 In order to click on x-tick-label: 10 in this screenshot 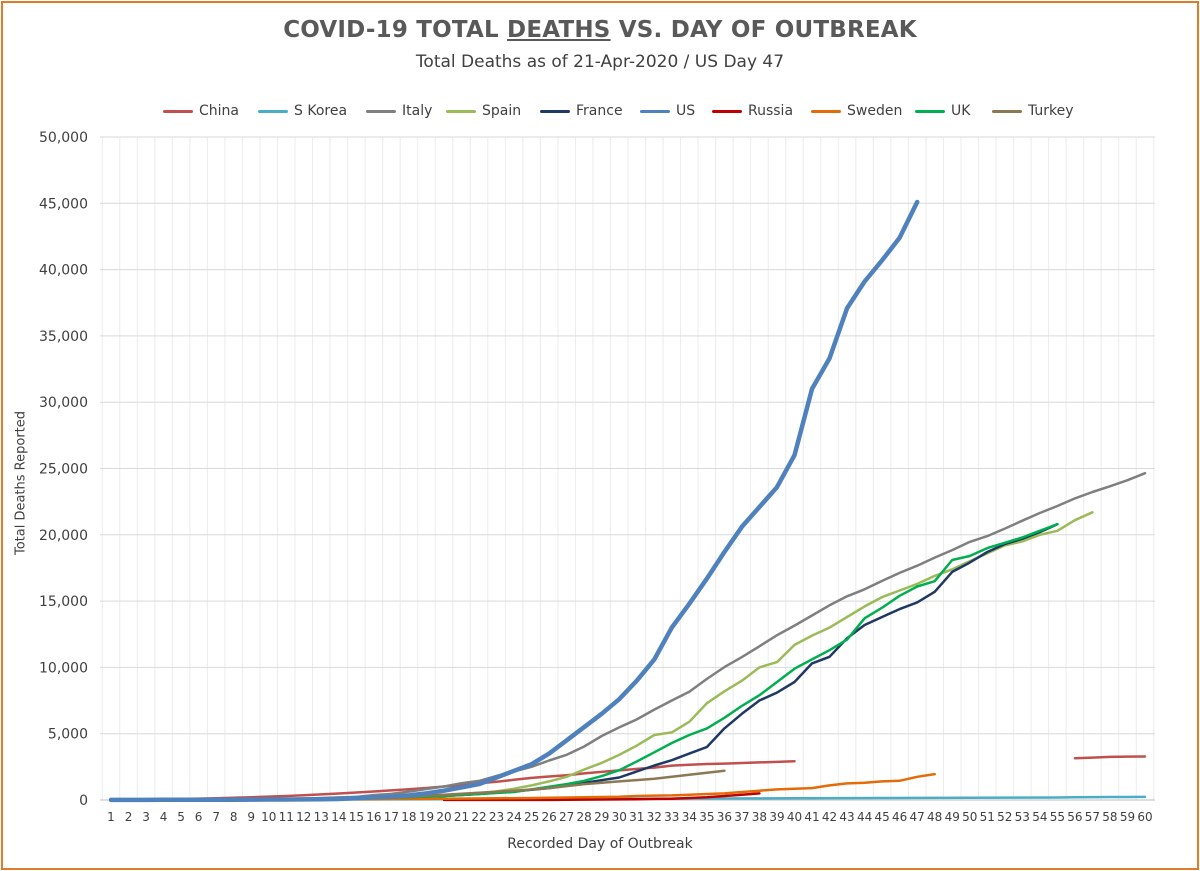, I will do `click(268, 817)`.